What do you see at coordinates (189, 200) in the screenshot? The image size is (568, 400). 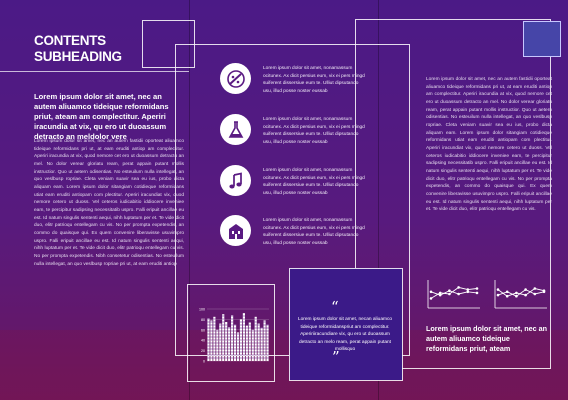 I see `fold-line-left` at bounding box center [189, 200].